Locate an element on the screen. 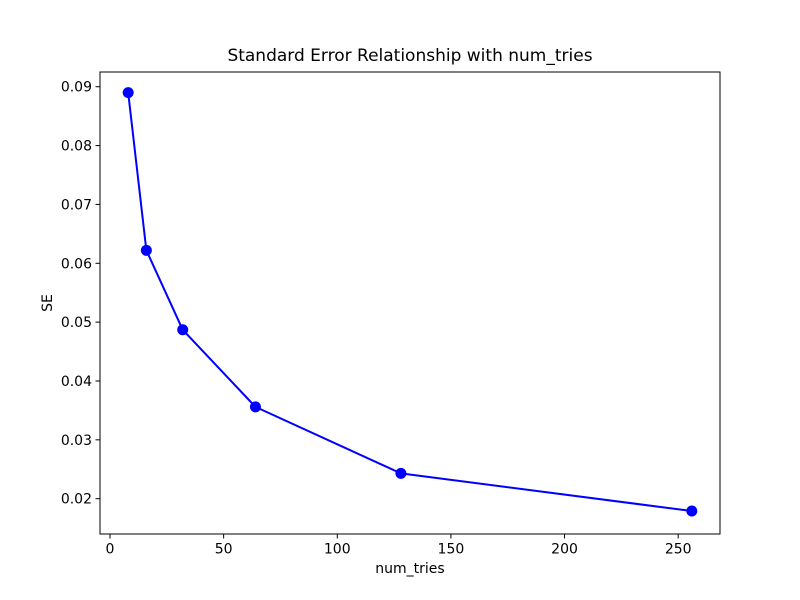 Image resolution: width=800 pixels, height=600 pixels. y-tick-label: 0.06 is located at coordinates (76, 264).